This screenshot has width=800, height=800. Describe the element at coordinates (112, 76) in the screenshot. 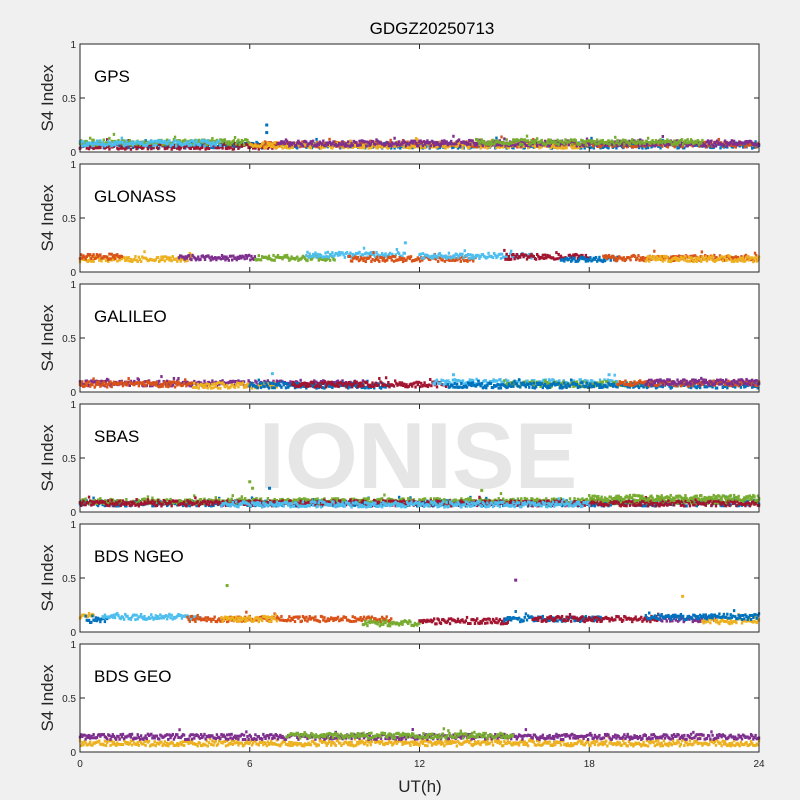

I see `panel-label: GPS` at that location.